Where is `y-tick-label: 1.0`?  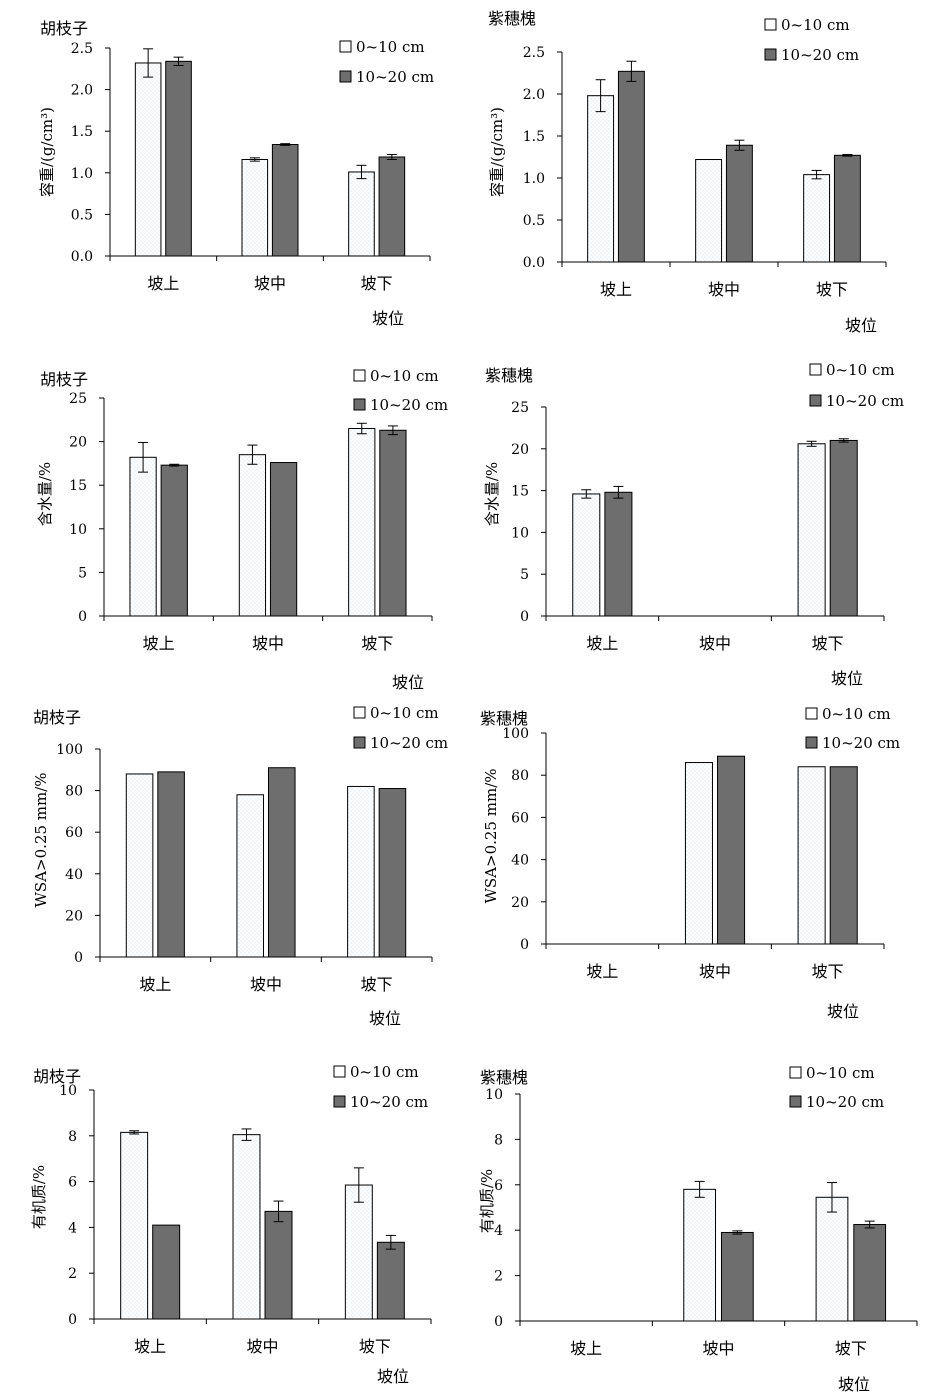 y-tick-label: 1.0 is located at coordinates (534, 179).